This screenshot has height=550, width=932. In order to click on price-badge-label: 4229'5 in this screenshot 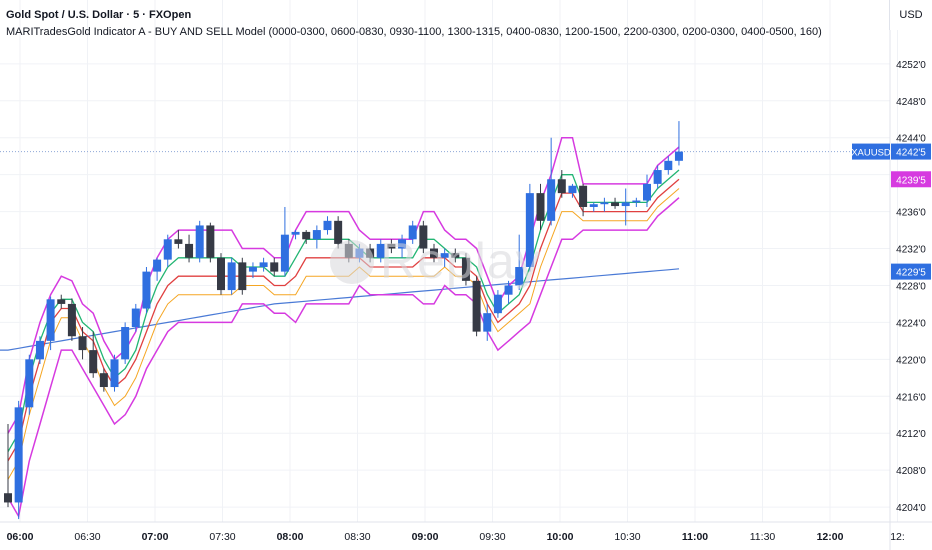, I will do `click(911, 273)`.